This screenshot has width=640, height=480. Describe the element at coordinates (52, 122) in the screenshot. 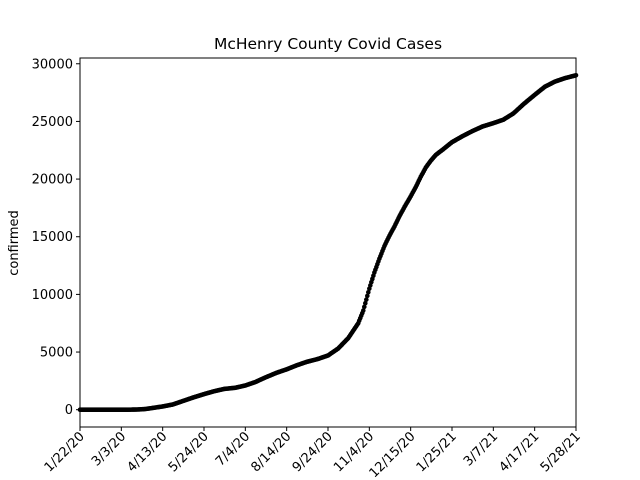

I see `y-tick-label: 25000` at that location.